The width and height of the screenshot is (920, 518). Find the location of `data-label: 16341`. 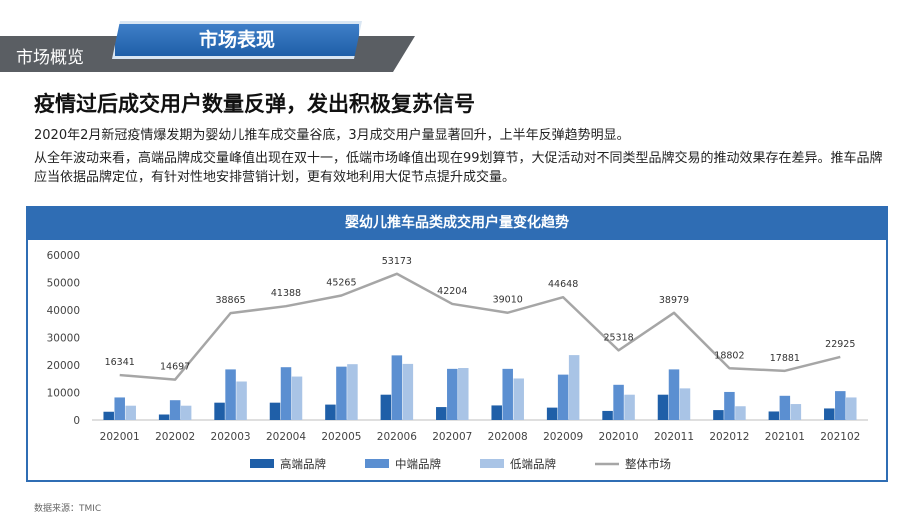

data-label: 16341 is located at coordinates (120, 362).